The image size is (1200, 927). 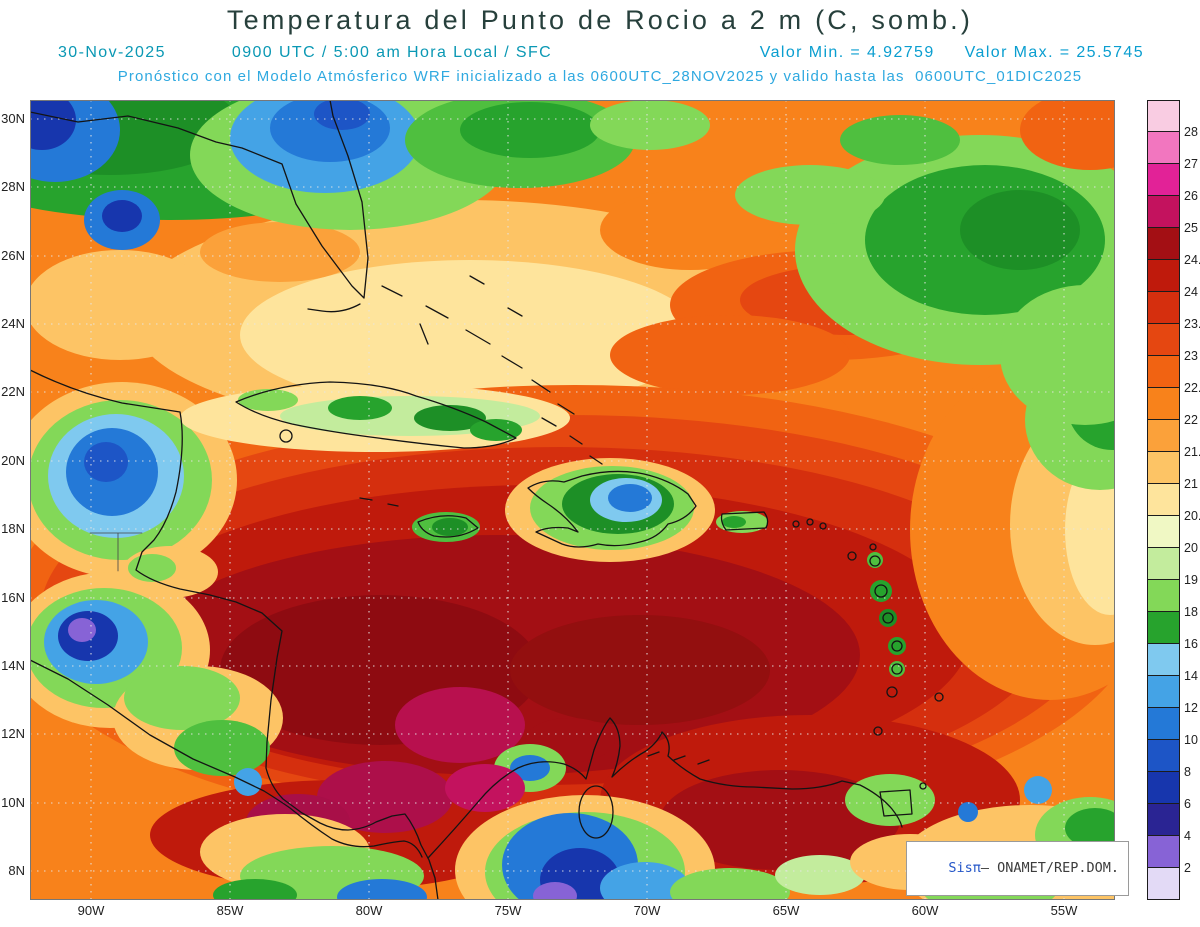 What do you see at coordinates (1191, 228) in the screenshot?
I see `colorbar-tick: 25` at bounding box center [1191, 228].